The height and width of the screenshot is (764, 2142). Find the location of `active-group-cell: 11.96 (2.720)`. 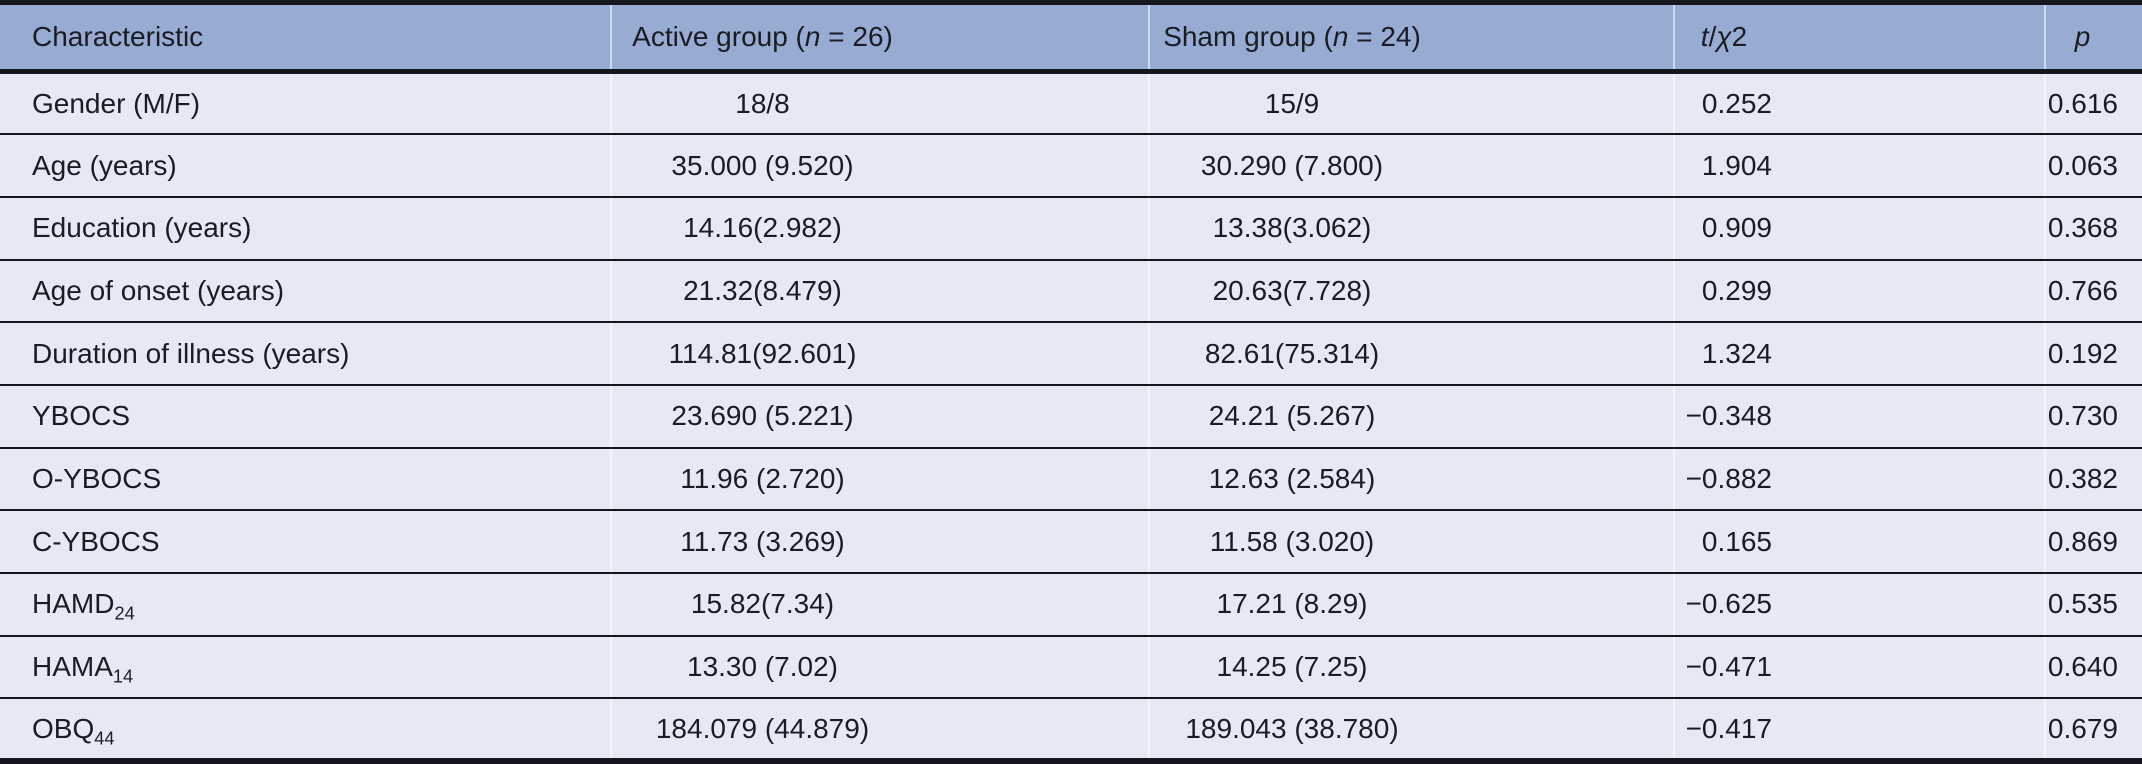

active-group-cell: 11.96 (2.720) is located at coordinates (879, 479).